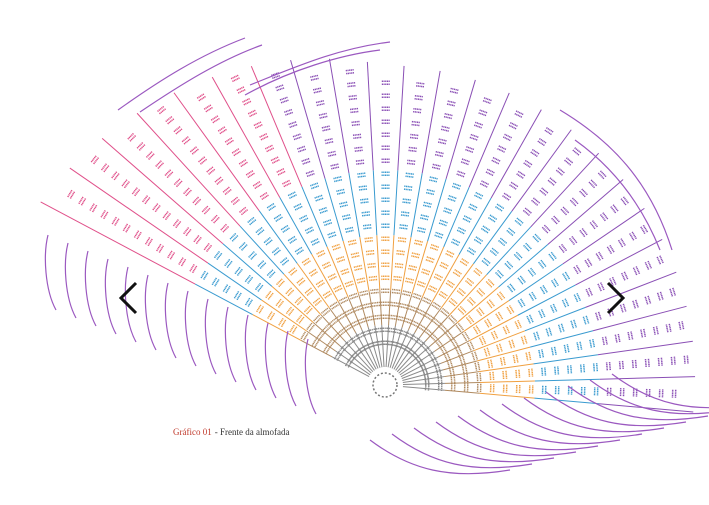  I want to click on next-arrow, so click(615, 298).